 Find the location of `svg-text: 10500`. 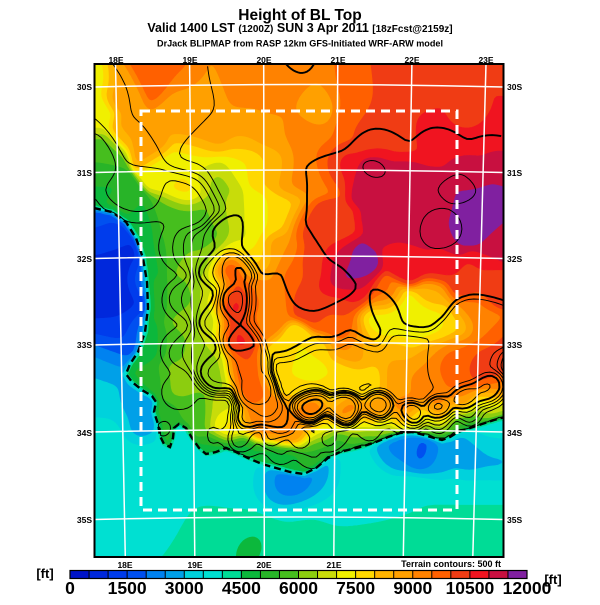

svg-text: 10500 is located at coordinates (470, 588).